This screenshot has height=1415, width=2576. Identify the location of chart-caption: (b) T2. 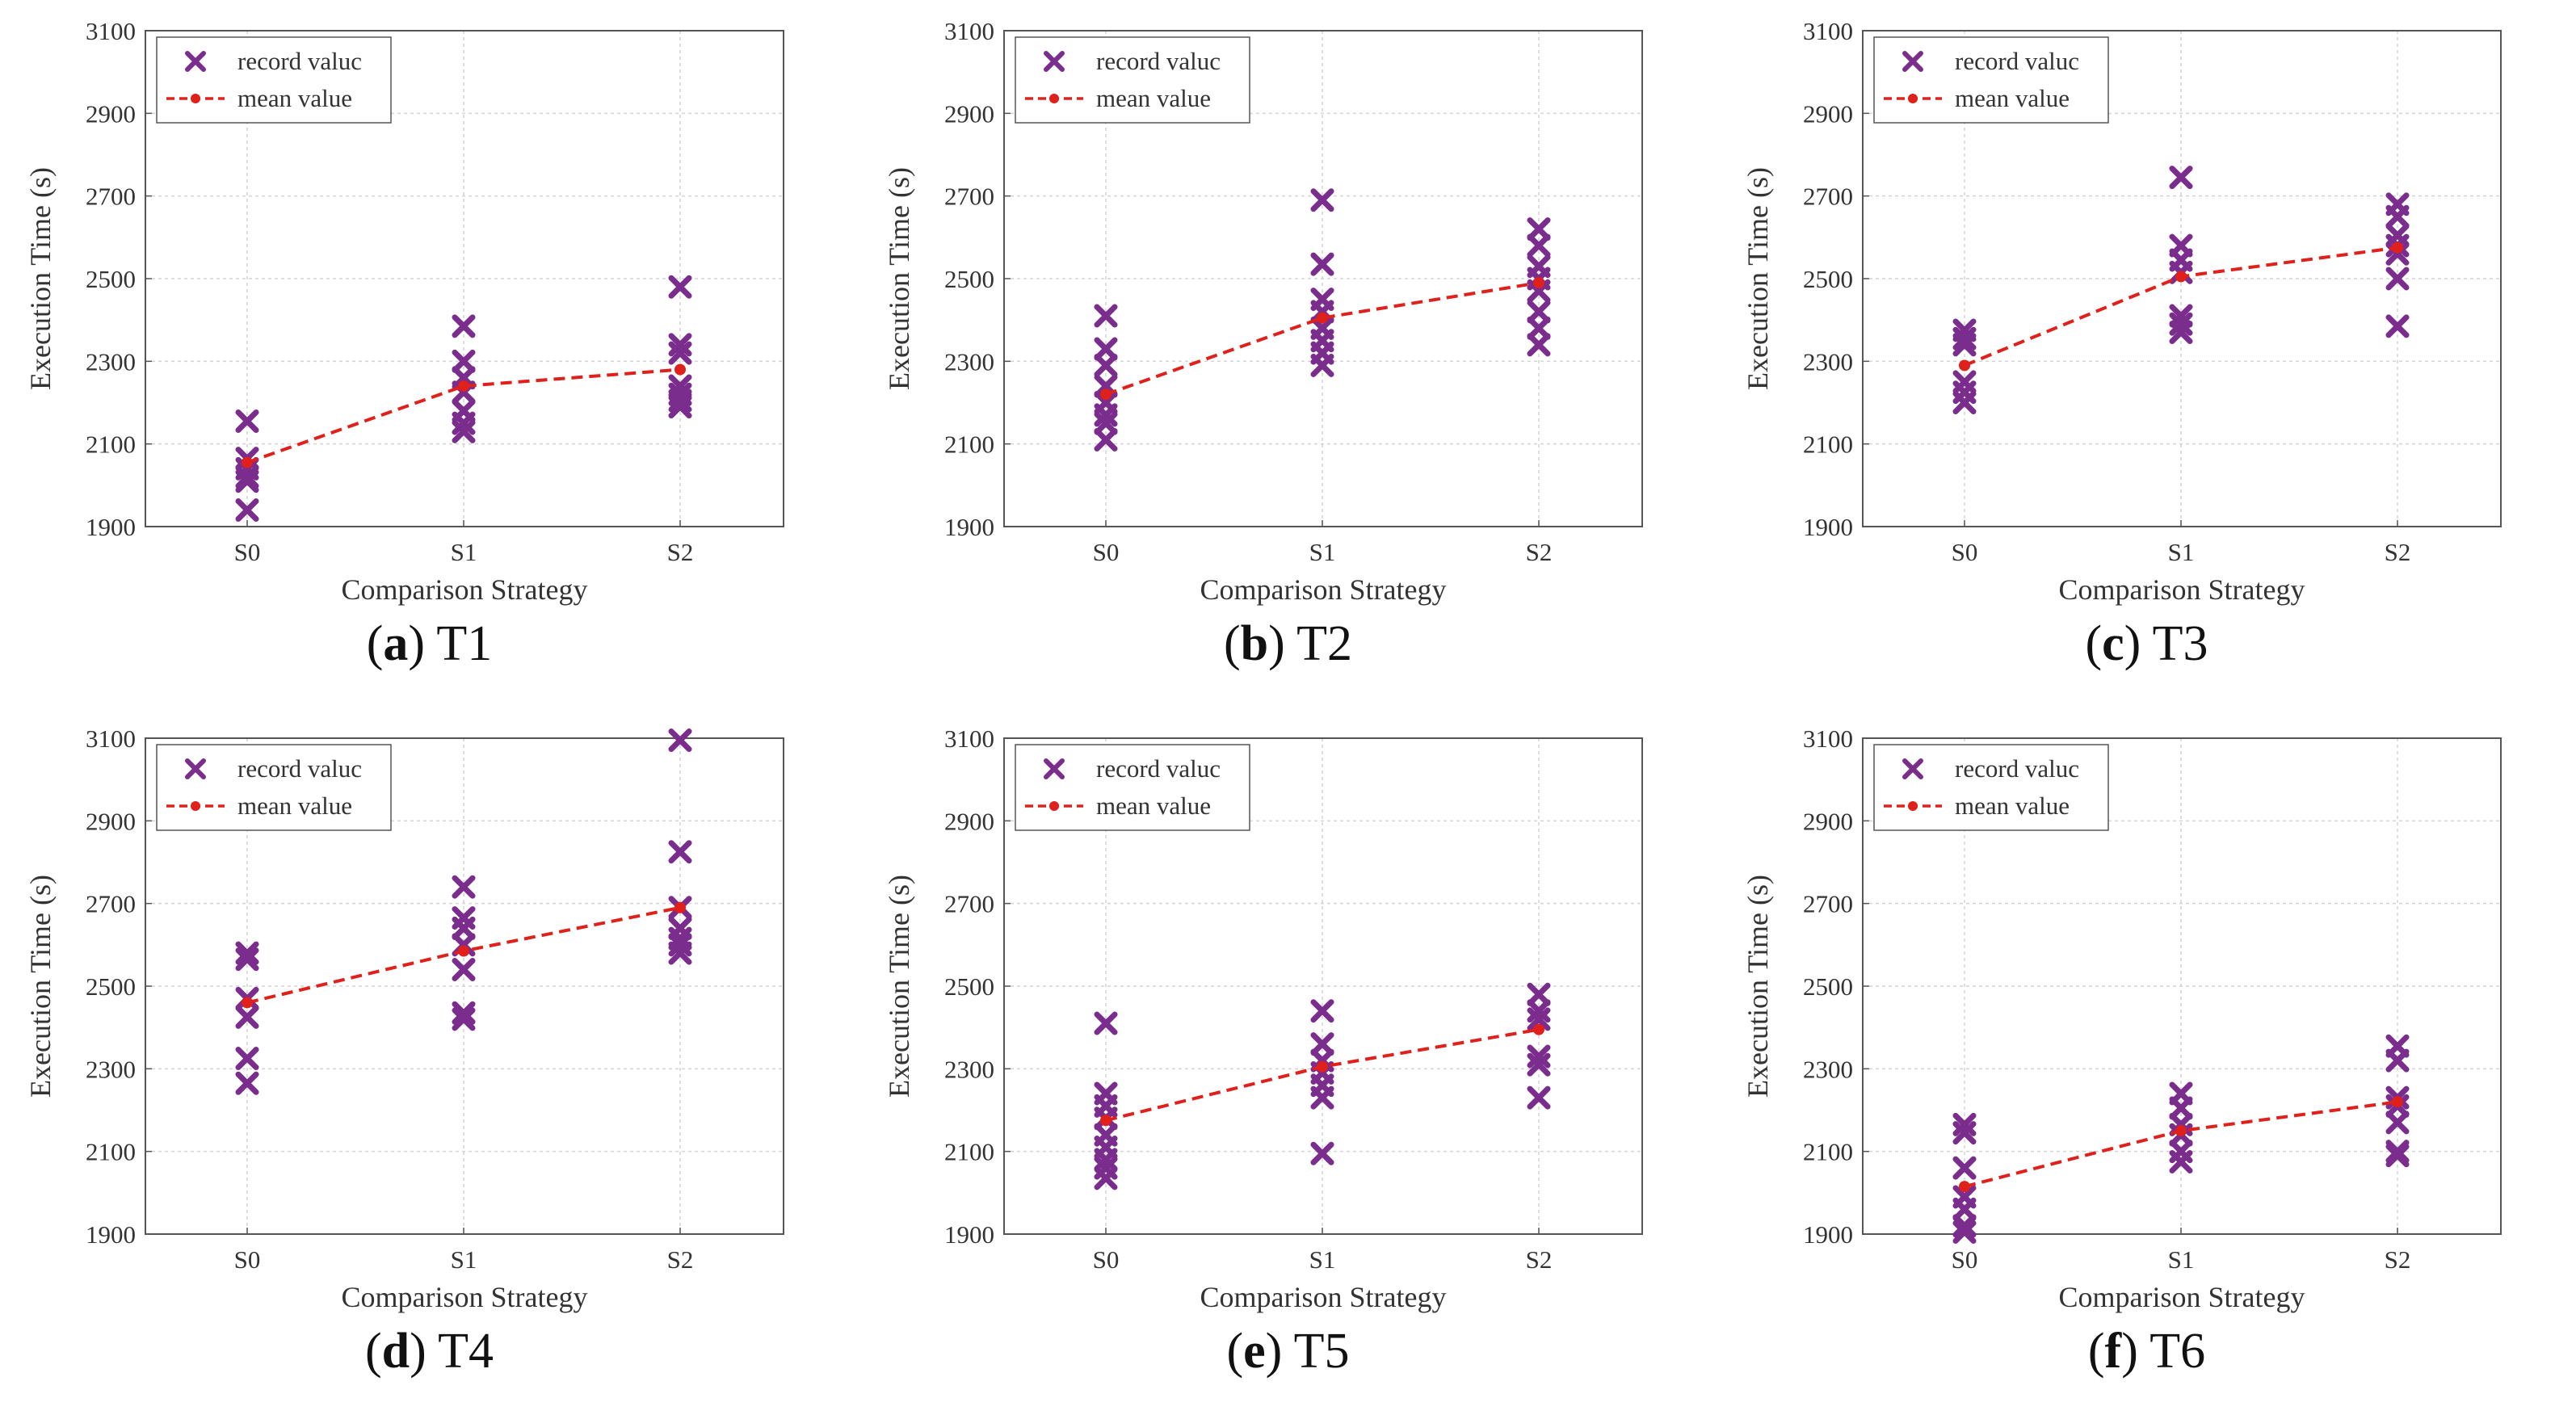
(1288, 643).